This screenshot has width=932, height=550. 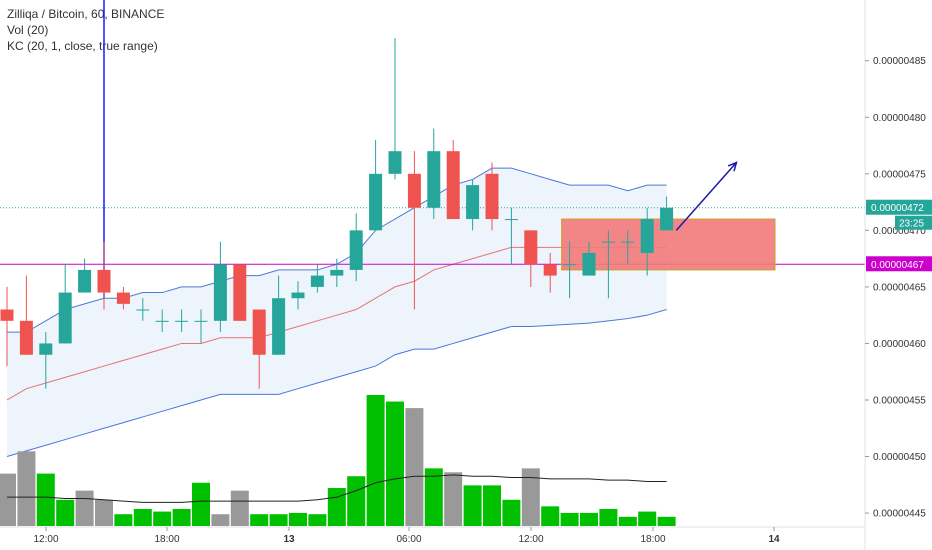 I want to click on last-price-tag-label: 0.00000472, so click(x=897, y=208).